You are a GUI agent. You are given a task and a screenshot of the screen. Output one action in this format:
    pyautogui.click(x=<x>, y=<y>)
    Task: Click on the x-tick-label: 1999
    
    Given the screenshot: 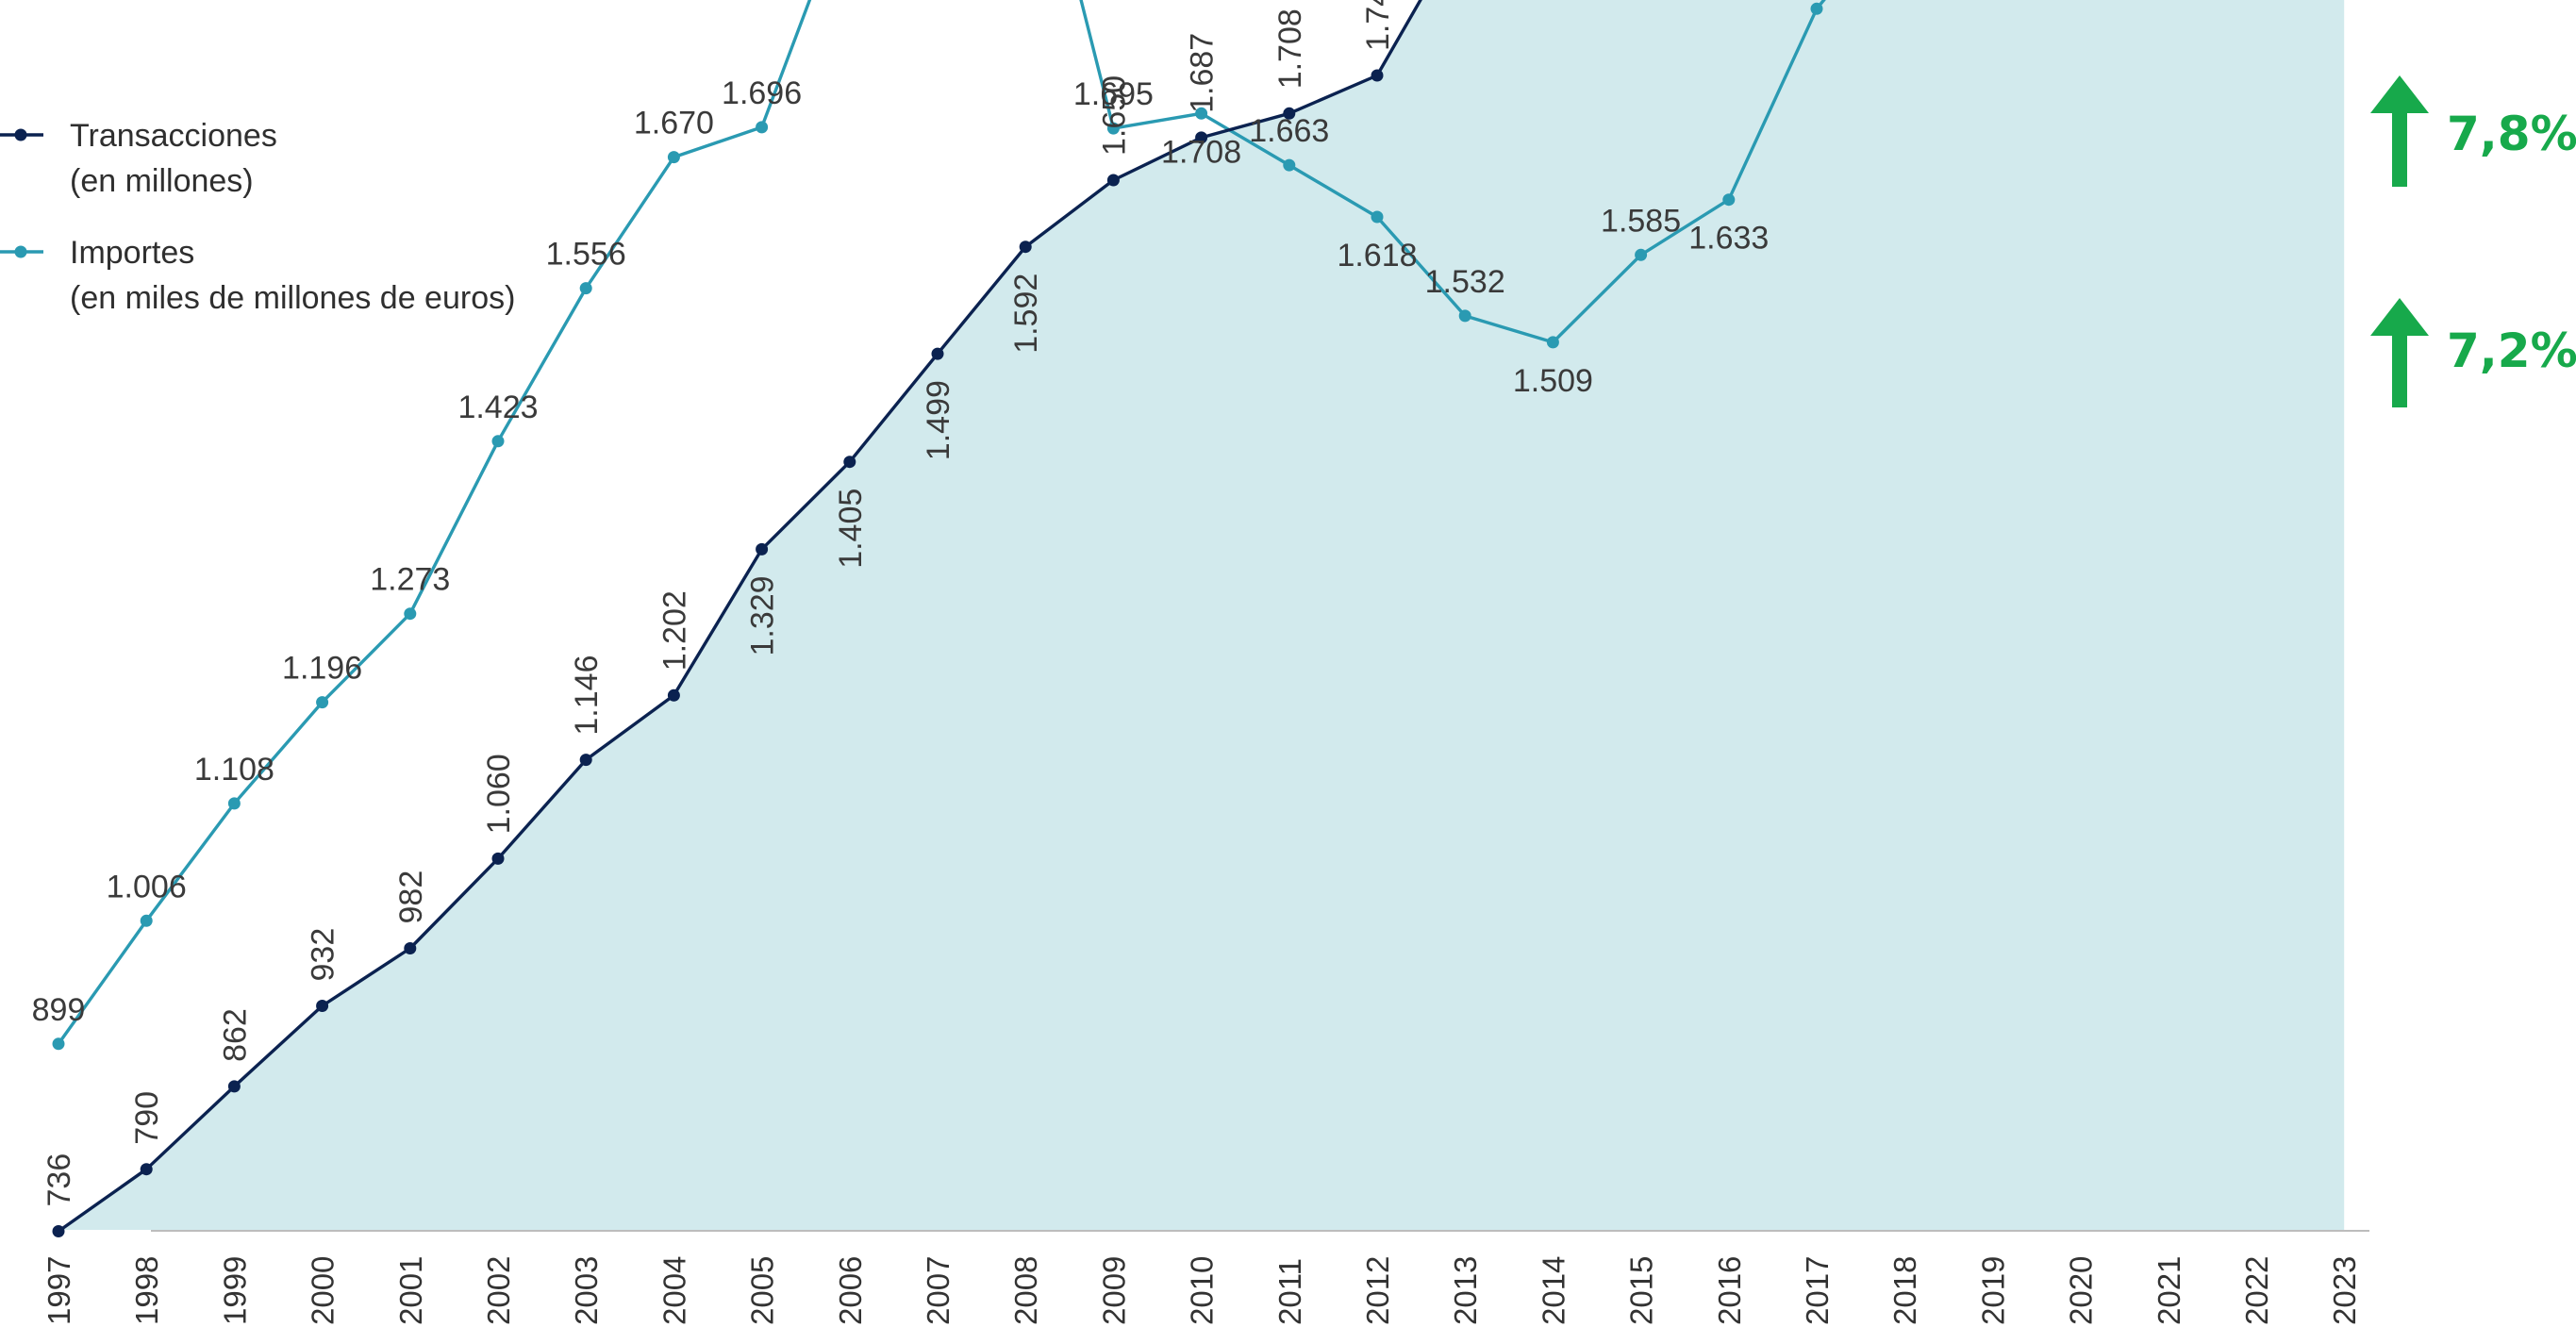 What is the action you would take?
    pyautogui.click(x=234, y=1290)
    